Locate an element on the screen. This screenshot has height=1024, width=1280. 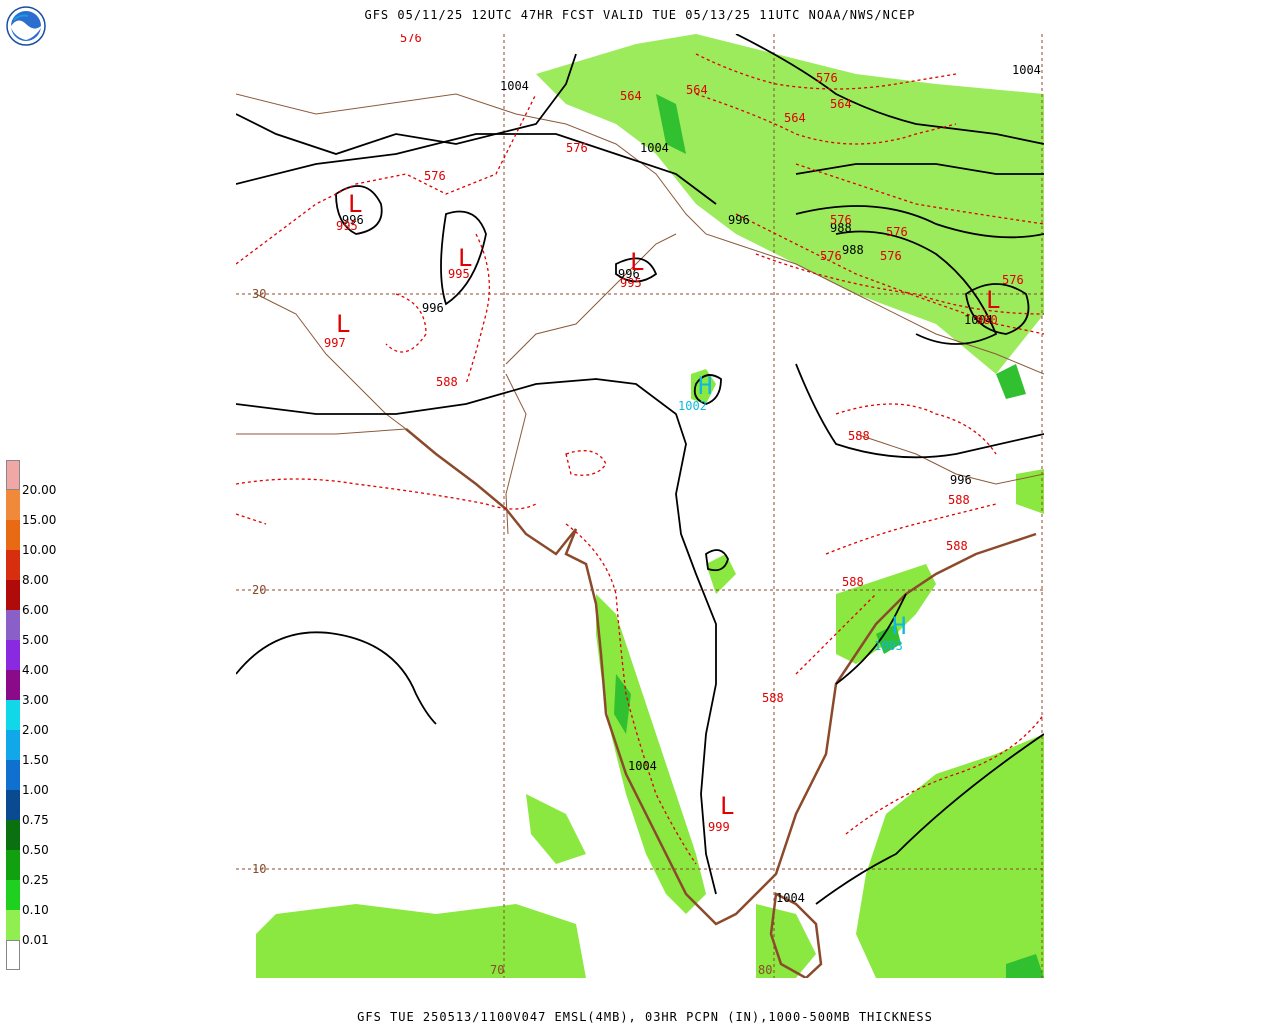
legend-label: 1.50 is located at coordinates (35, 760).